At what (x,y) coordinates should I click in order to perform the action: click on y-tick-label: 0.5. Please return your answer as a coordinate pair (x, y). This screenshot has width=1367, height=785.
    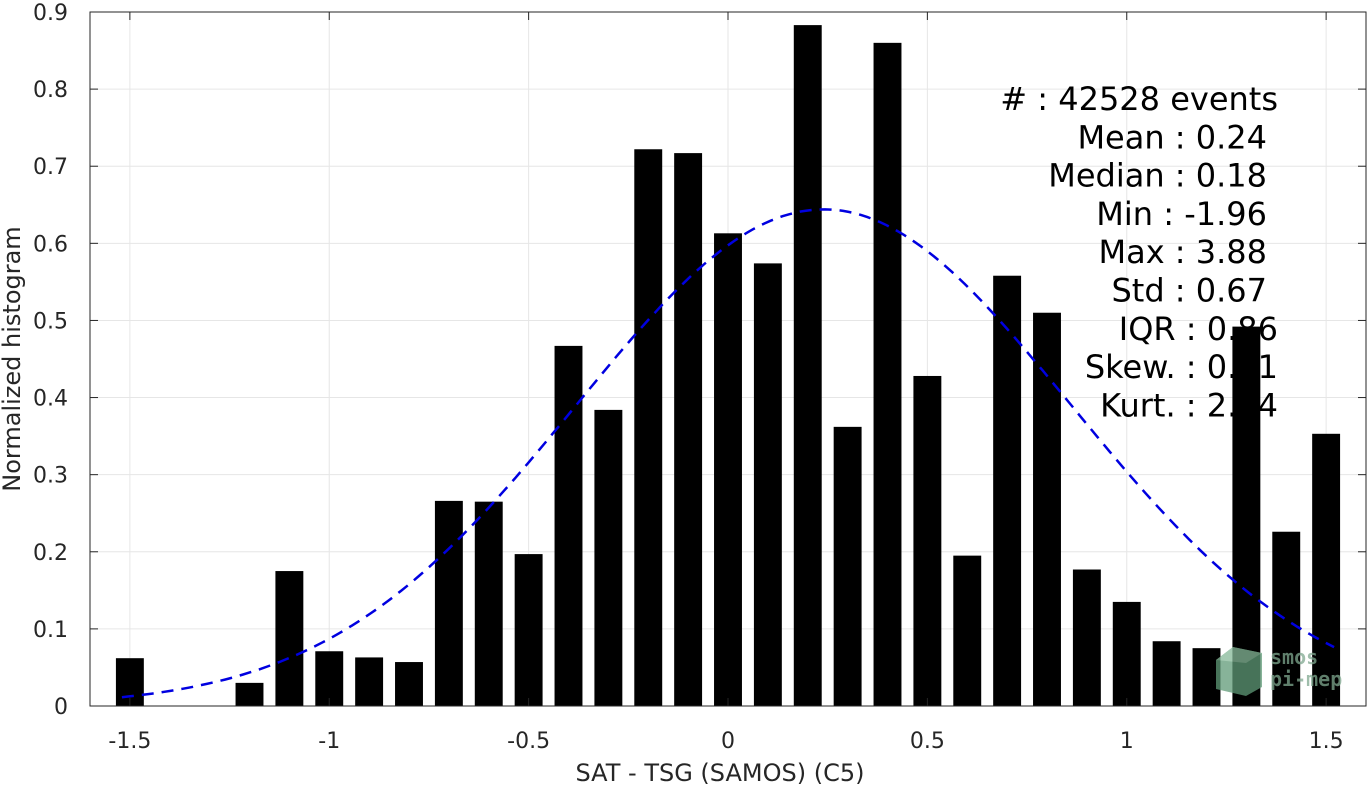
    Looking at the image, I should click on (50, 321).